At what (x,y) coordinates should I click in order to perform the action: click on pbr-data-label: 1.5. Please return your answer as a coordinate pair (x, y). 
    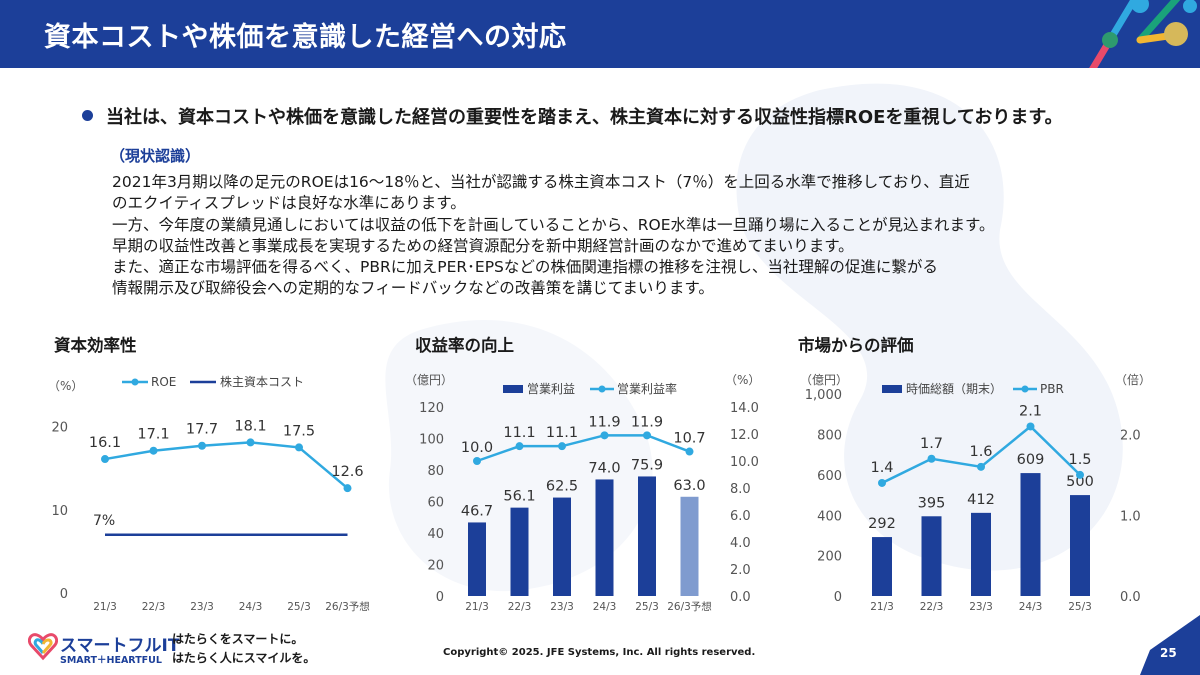
    Looking at the image, I should click on (1079, 460).